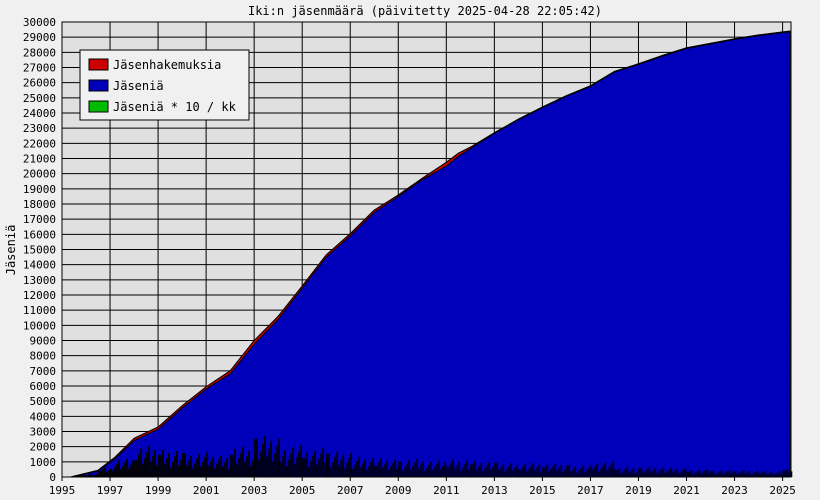  Describe the element at coordinates (43, 416) in the screenshot. I see `y-tick-label: 4000` at that location.